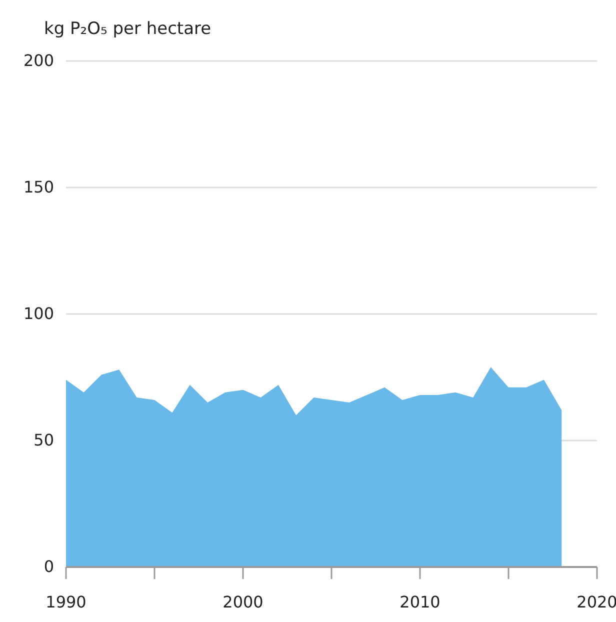  Describe the element at coordinates (66, 602) in the screenshot. I see `x-tick-label: 1990` at that location.